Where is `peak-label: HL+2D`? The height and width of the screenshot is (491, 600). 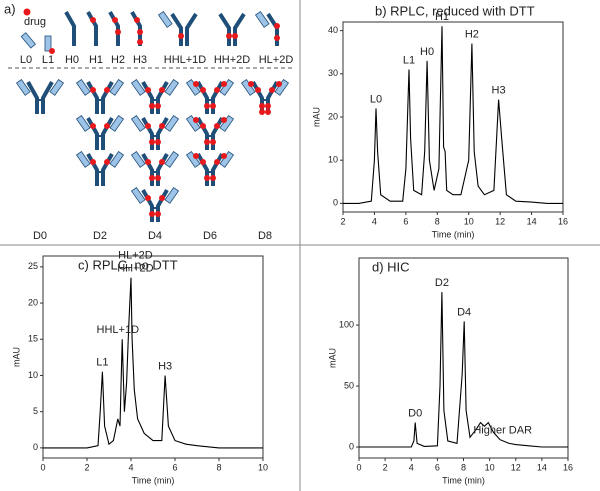 peak-label: HL+2D is located at coordinates (135, 256).